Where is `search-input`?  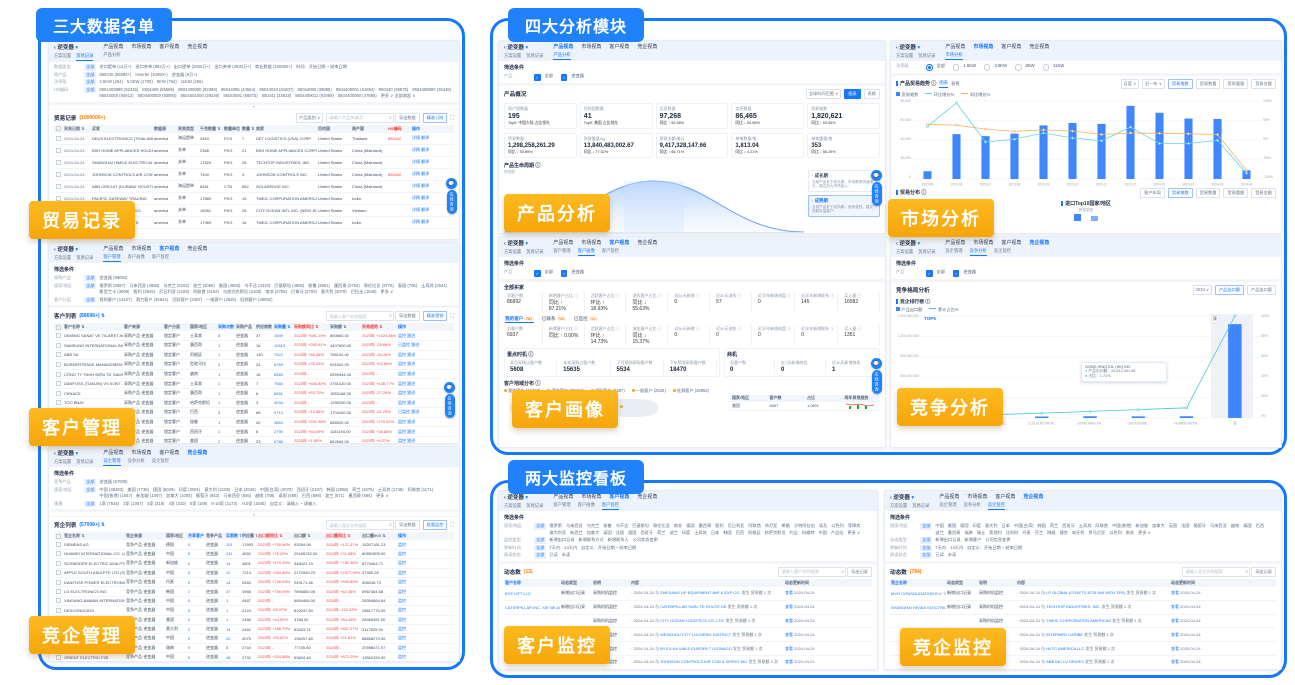
search-input is located at coordinates (360, 525).